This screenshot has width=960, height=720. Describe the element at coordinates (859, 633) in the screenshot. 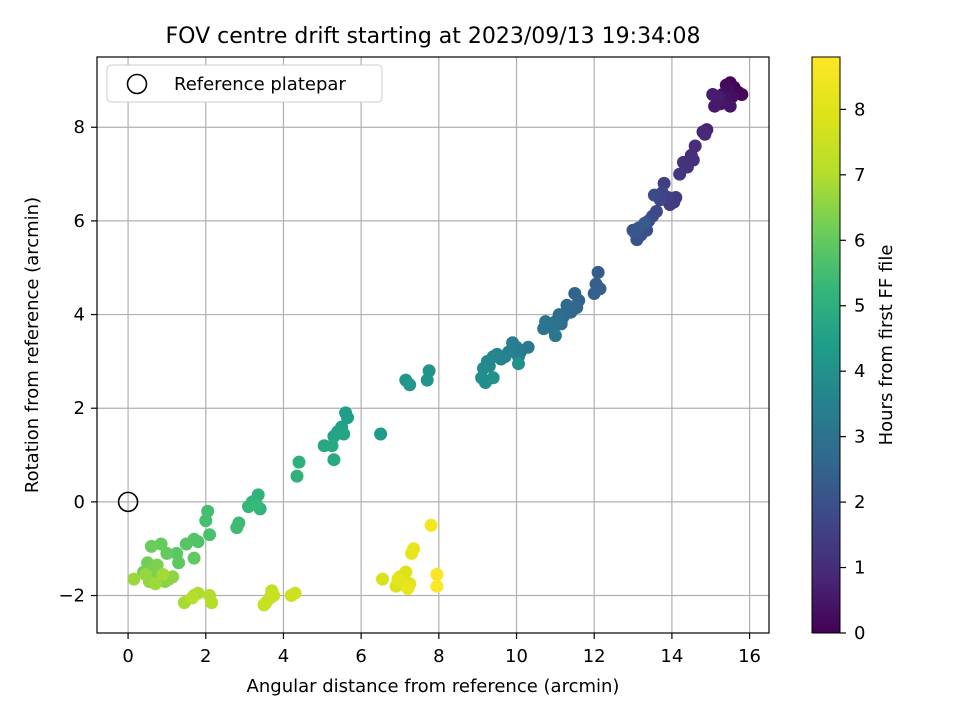

I see `colorbar-tick-label: 0` at that location.